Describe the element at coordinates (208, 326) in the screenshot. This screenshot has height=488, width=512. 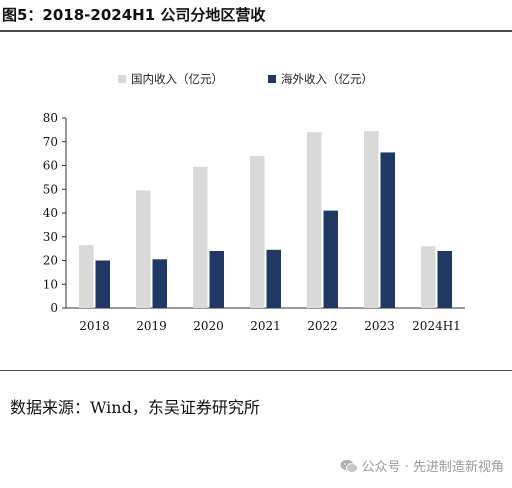
I see `x-tick-label: 2020` at that location.